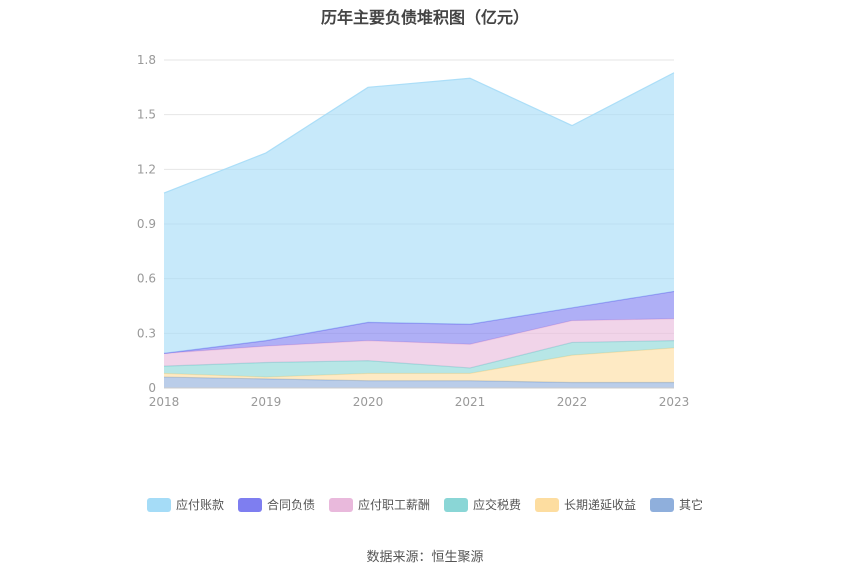 The image size is (850, 575). Describe the element at coordinates (152, 388) in the screenshot. I see `y-tick-label: 0` at that location.